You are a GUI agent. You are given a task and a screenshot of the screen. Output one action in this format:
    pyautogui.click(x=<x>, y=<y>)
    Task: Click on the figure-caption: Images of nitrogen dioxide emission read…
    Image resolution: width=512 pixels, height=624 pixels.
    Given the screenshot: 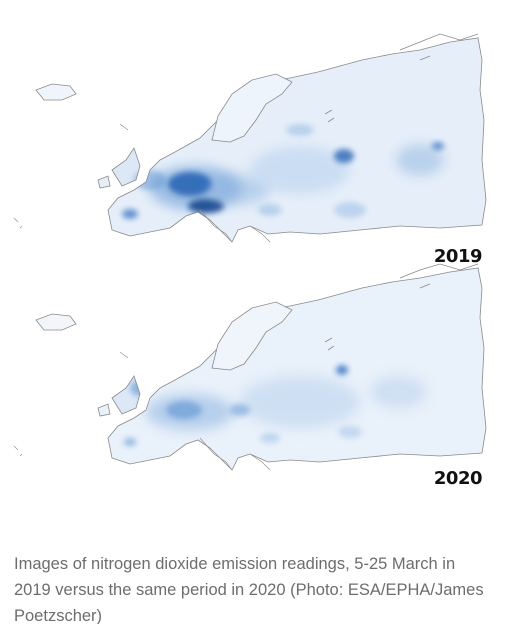 What is the action you would take?
    pyautogui.click(x=249, y=589)
    